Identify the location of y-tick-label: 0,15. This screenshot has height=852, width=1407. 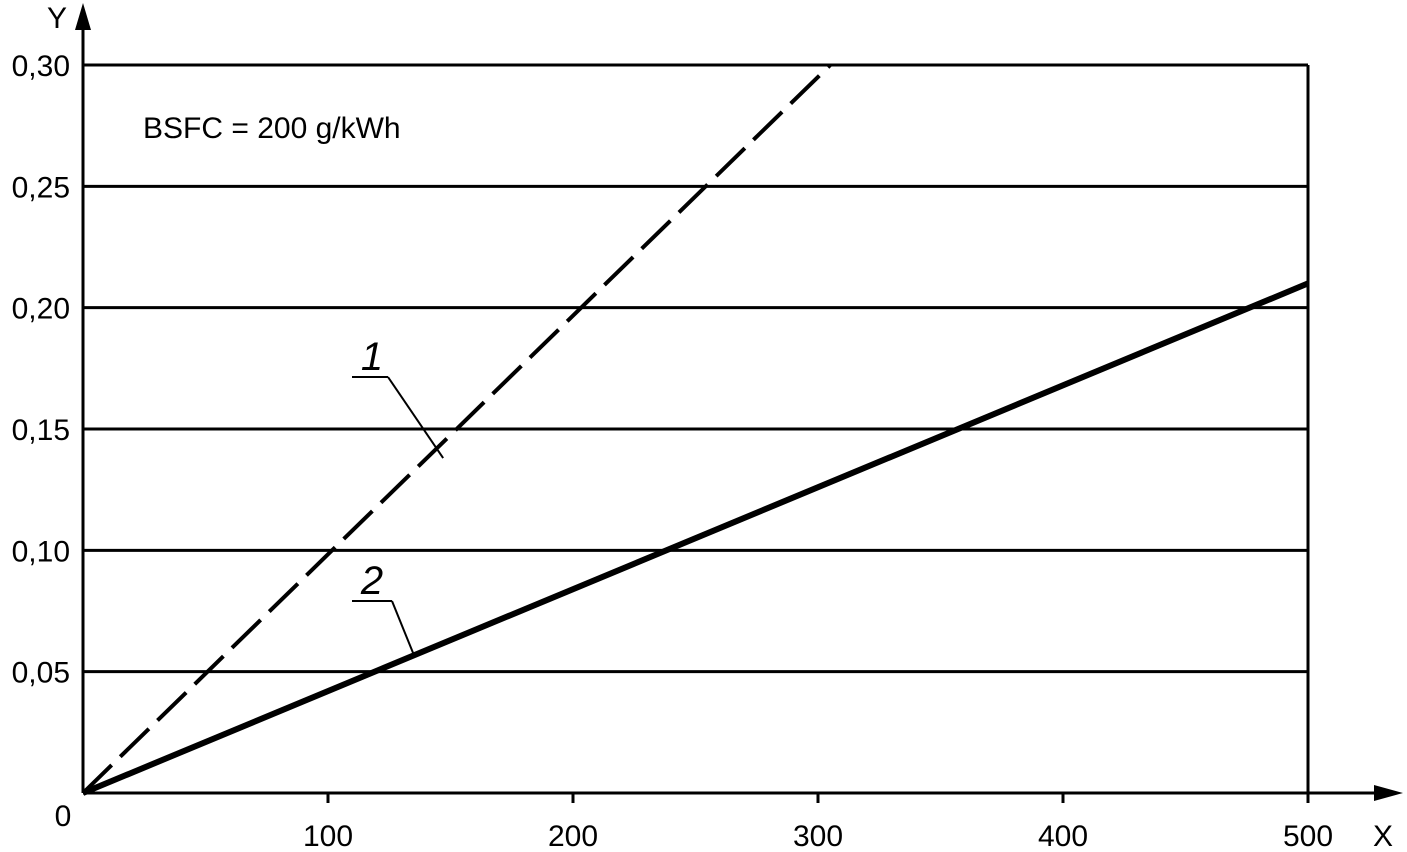
(41, 430).